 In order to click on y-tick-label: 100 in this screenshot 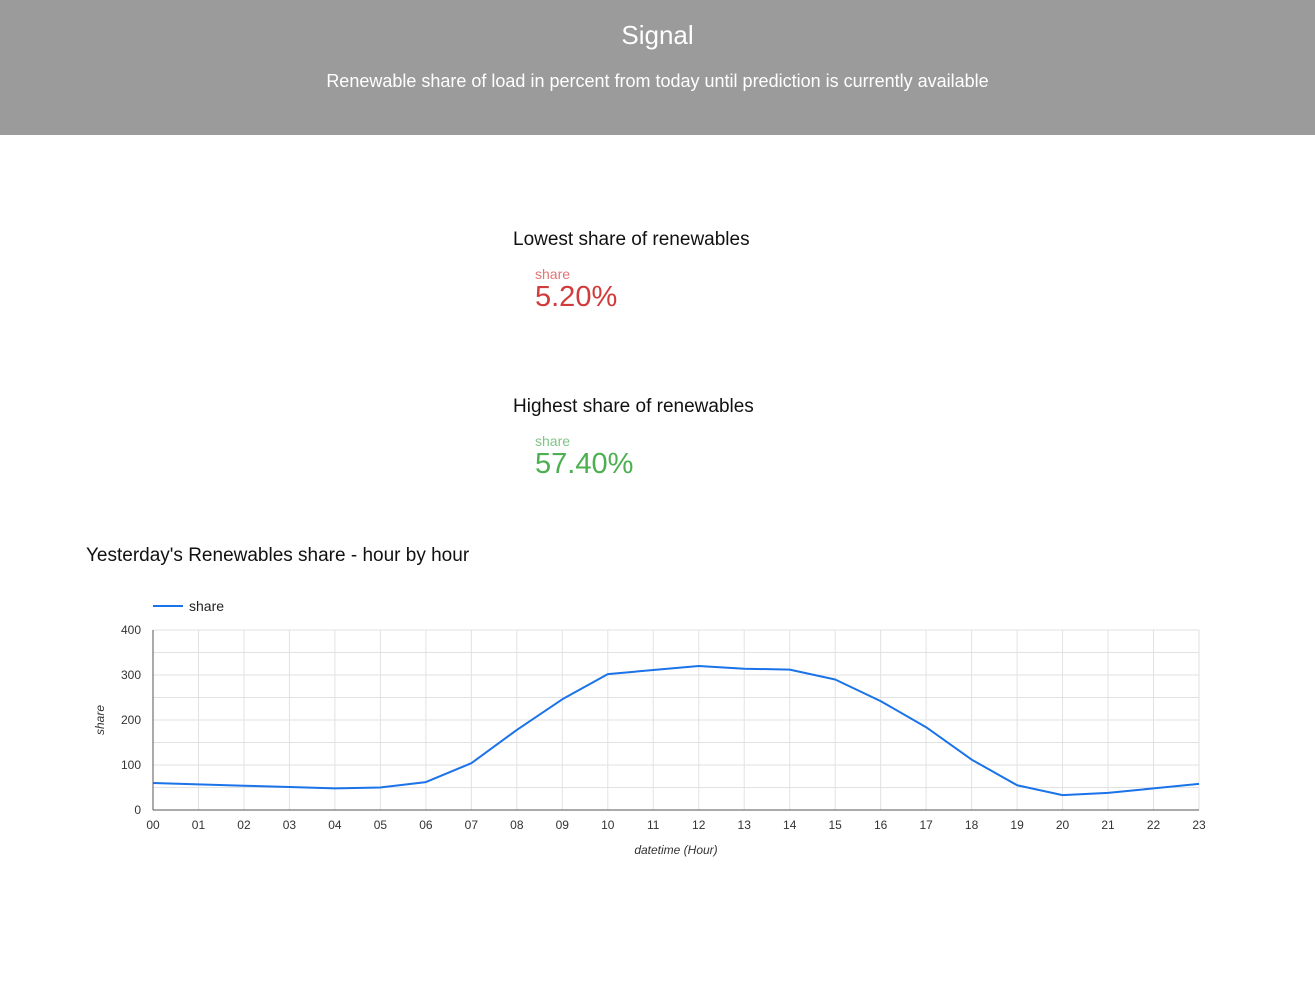, I will do `click(131, 765)`.